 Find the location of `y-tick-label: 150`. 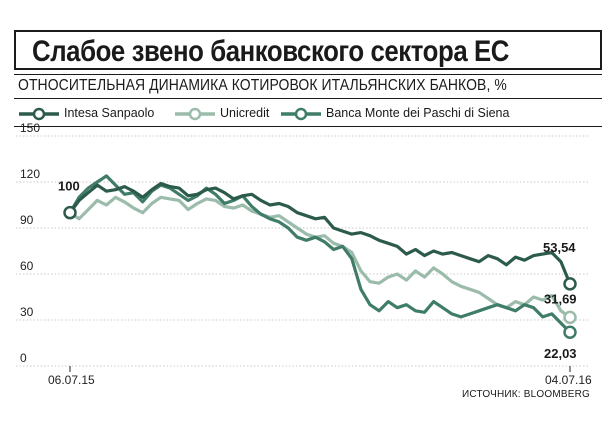

y-tick-label: 150 is located at coordinates (30, 128).